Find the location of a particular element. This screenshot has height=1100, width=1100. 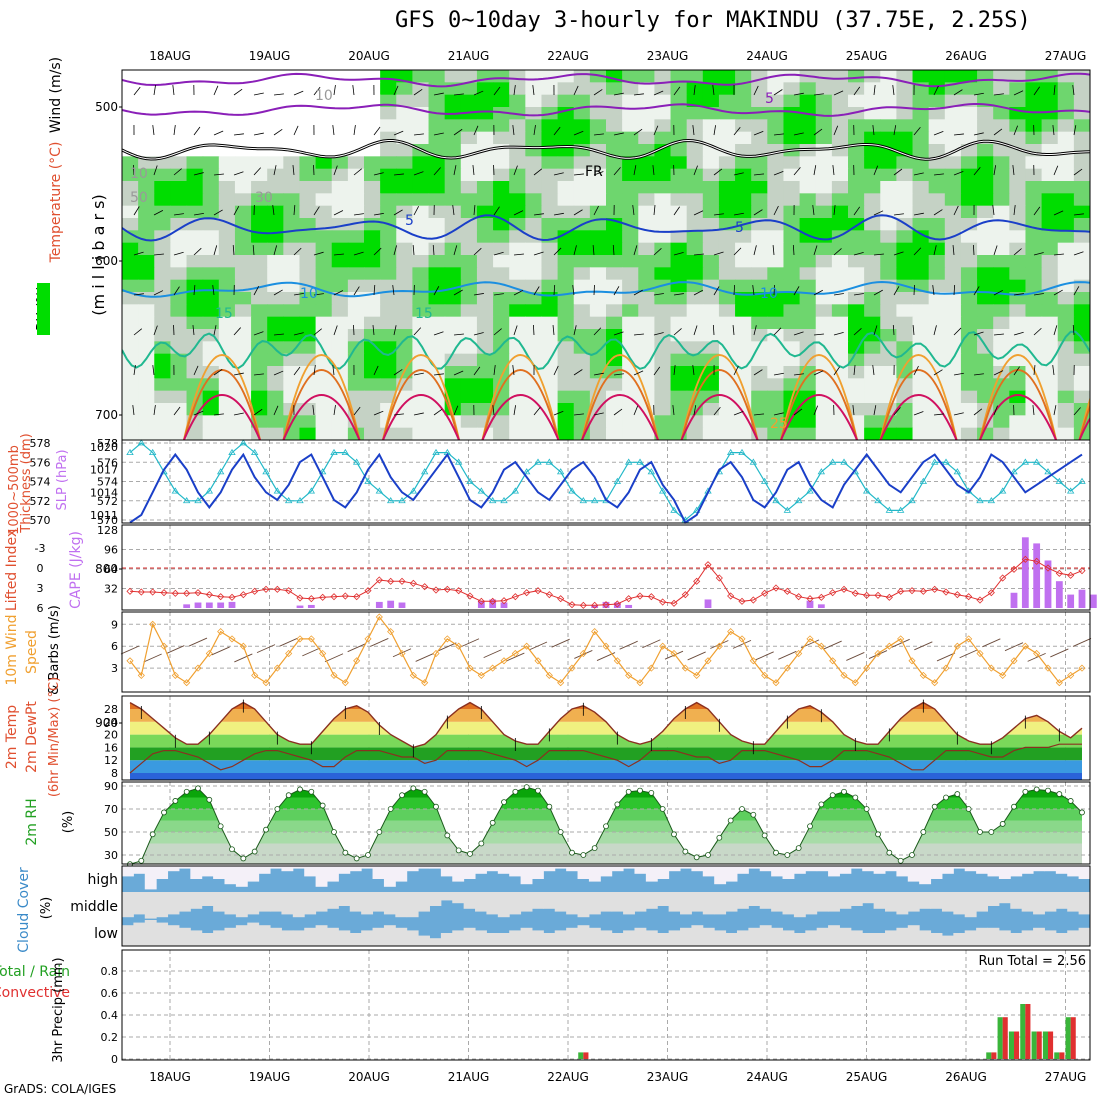

thickness-panel-frame is located at coordinates (606, 481).